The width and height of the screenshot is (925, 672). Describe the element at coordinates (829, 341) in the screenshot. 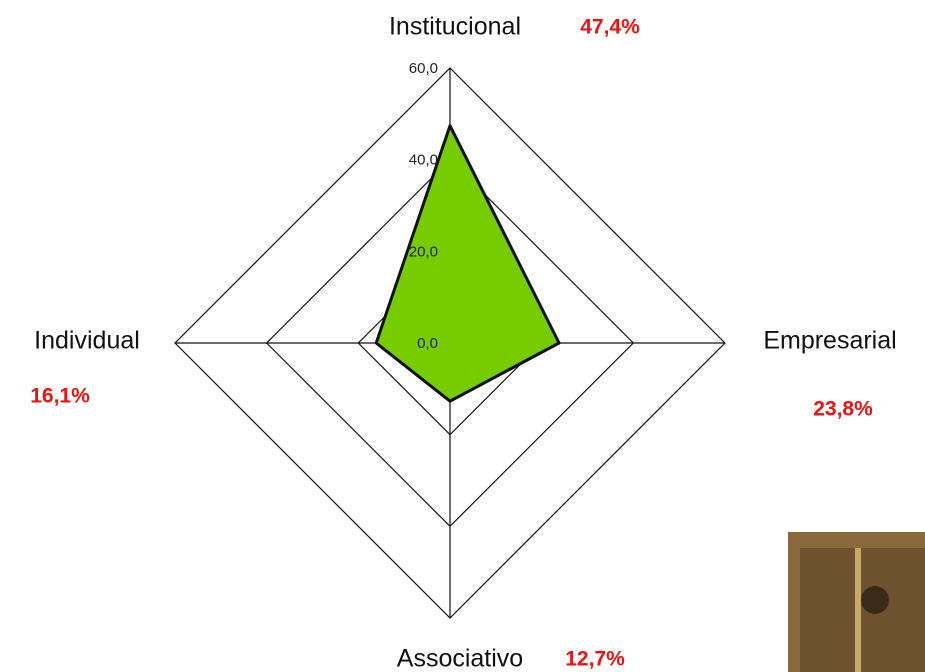

I see `category-label: Empresarial` at that location.